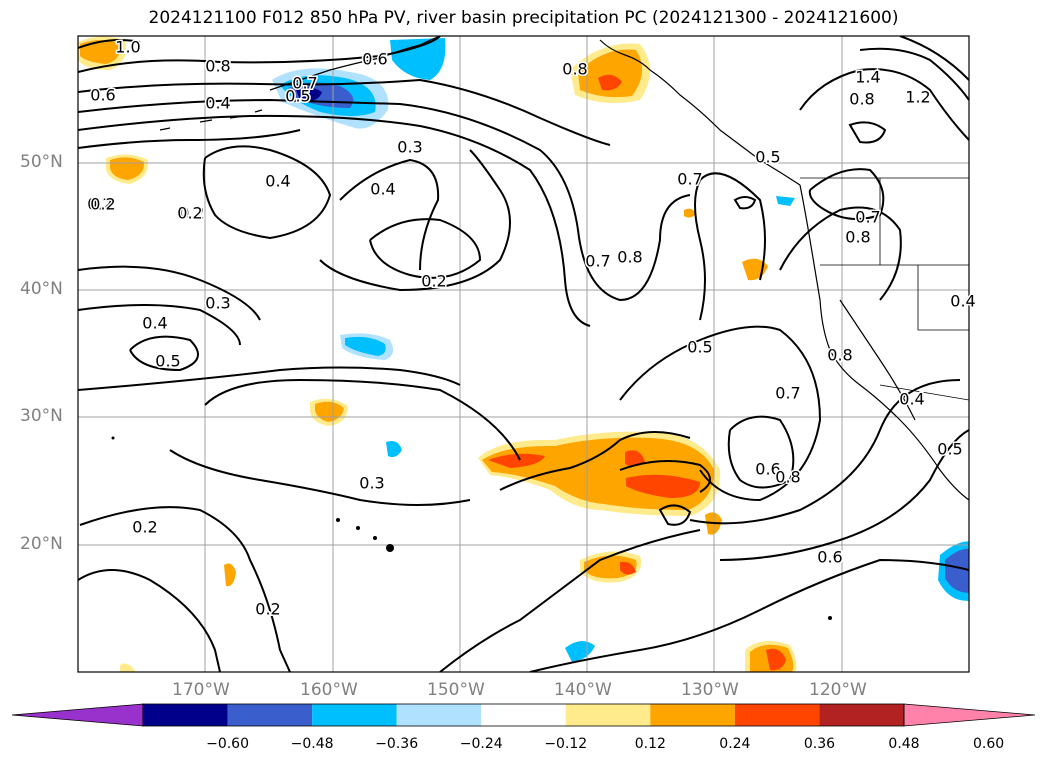 This screenshot has width=1047, height=765. What do you see at coordinates (877, 360) in the screenshot?
I see `baja` at bounding box center [877, 360].